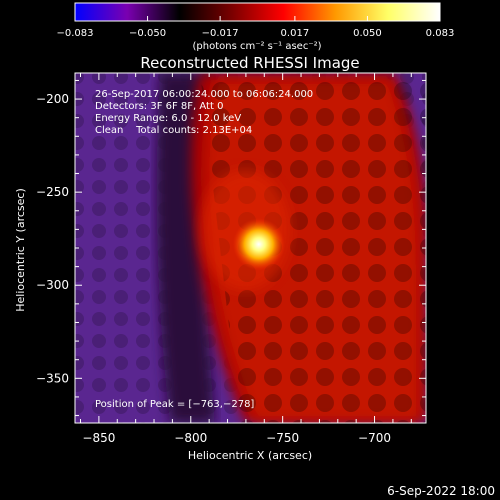  I want to click on colorbar-tick-label: −0.083, so click(74, 33).